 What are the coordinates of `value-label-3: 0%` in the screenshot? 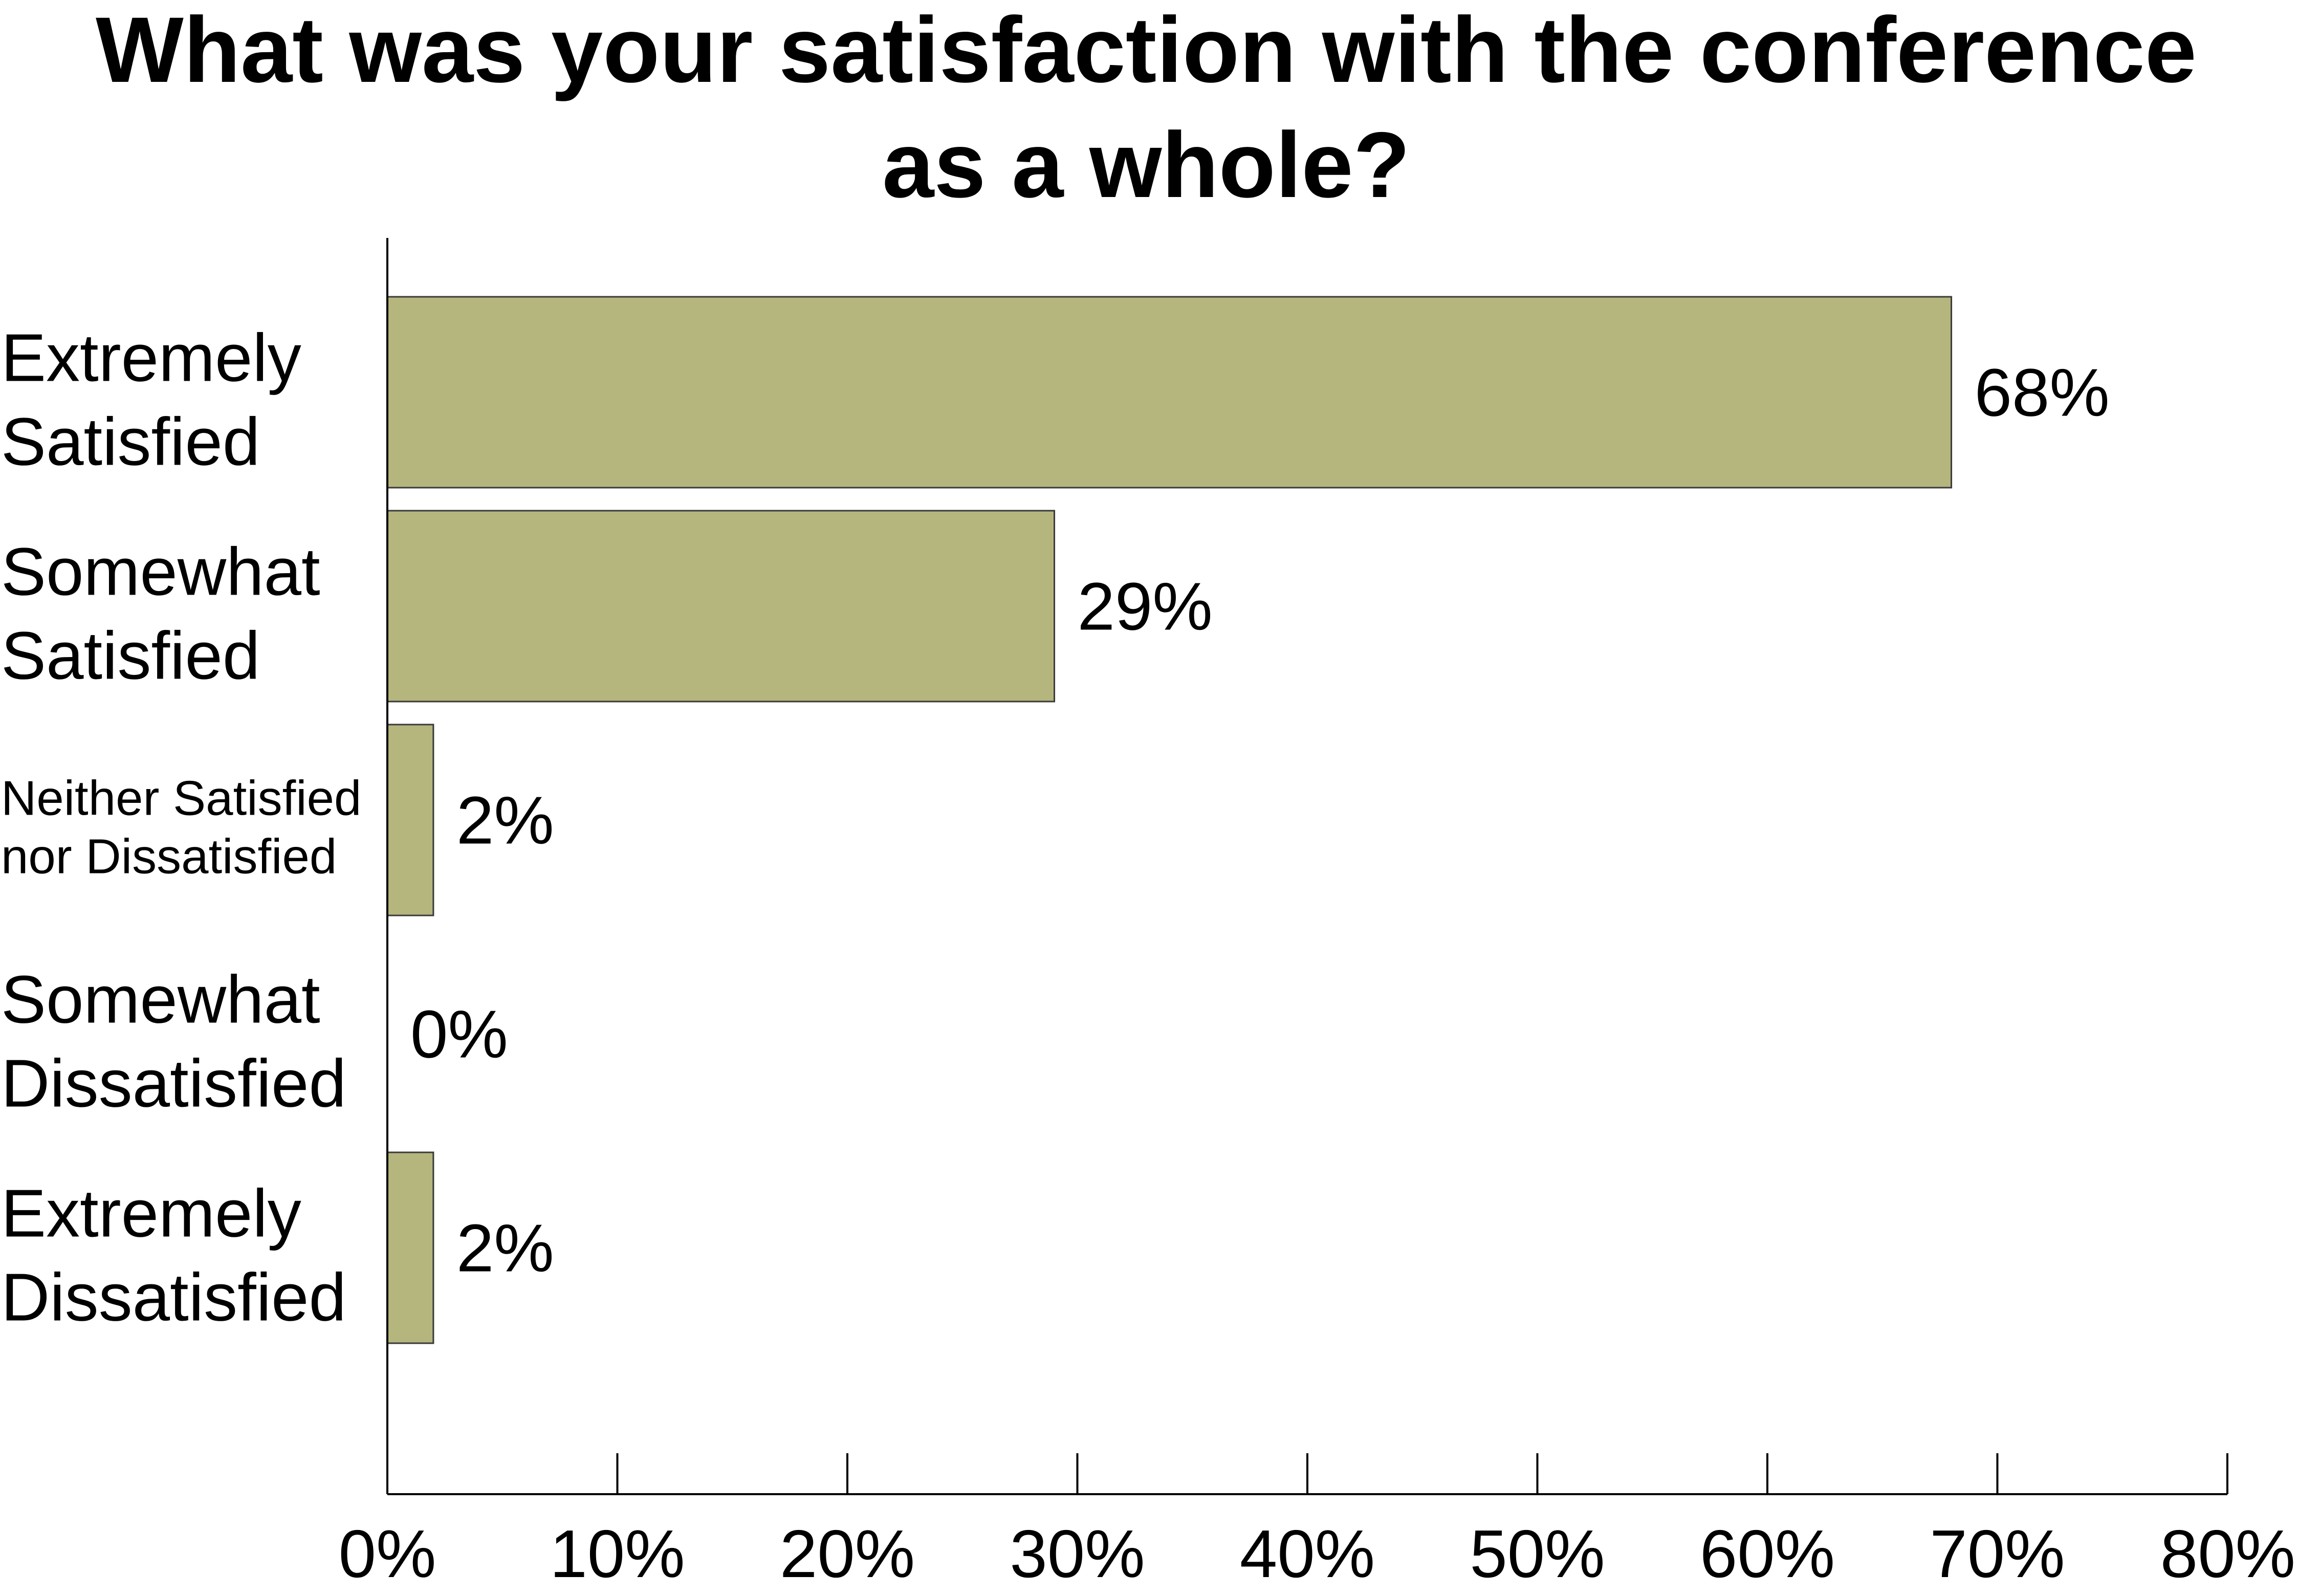 It's located at (459, 1034).